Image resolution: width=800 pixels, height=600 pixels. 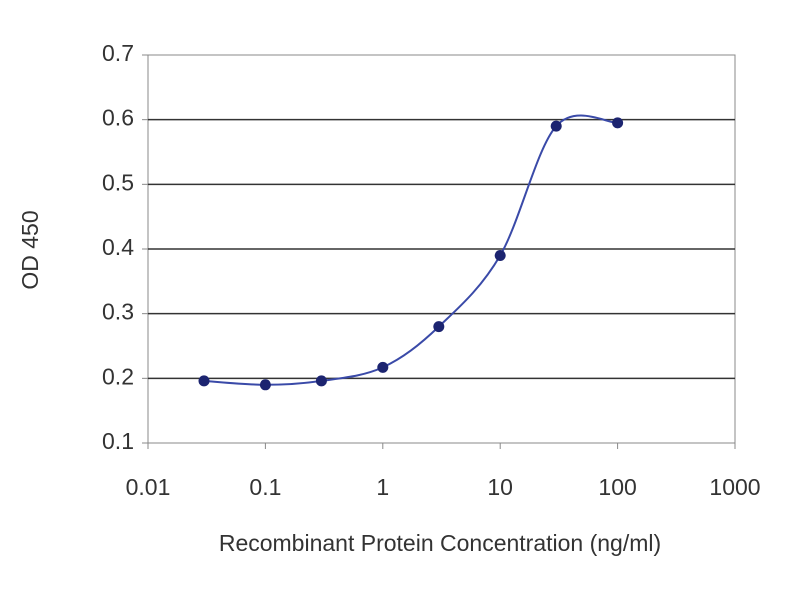 I want to click on x-tick-label: 0.01, so click(x=148, y=487).